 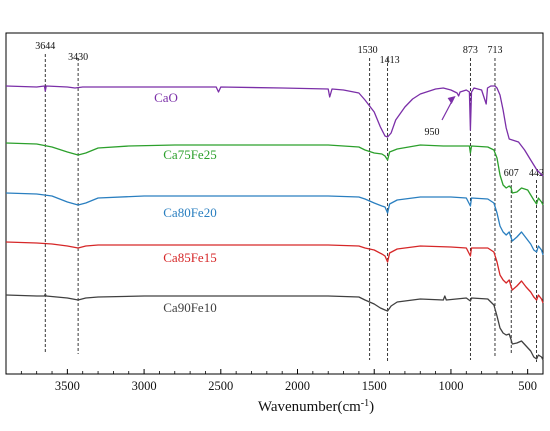 I want to click on series-line-ca75fe25, so click(x=274, y=174).